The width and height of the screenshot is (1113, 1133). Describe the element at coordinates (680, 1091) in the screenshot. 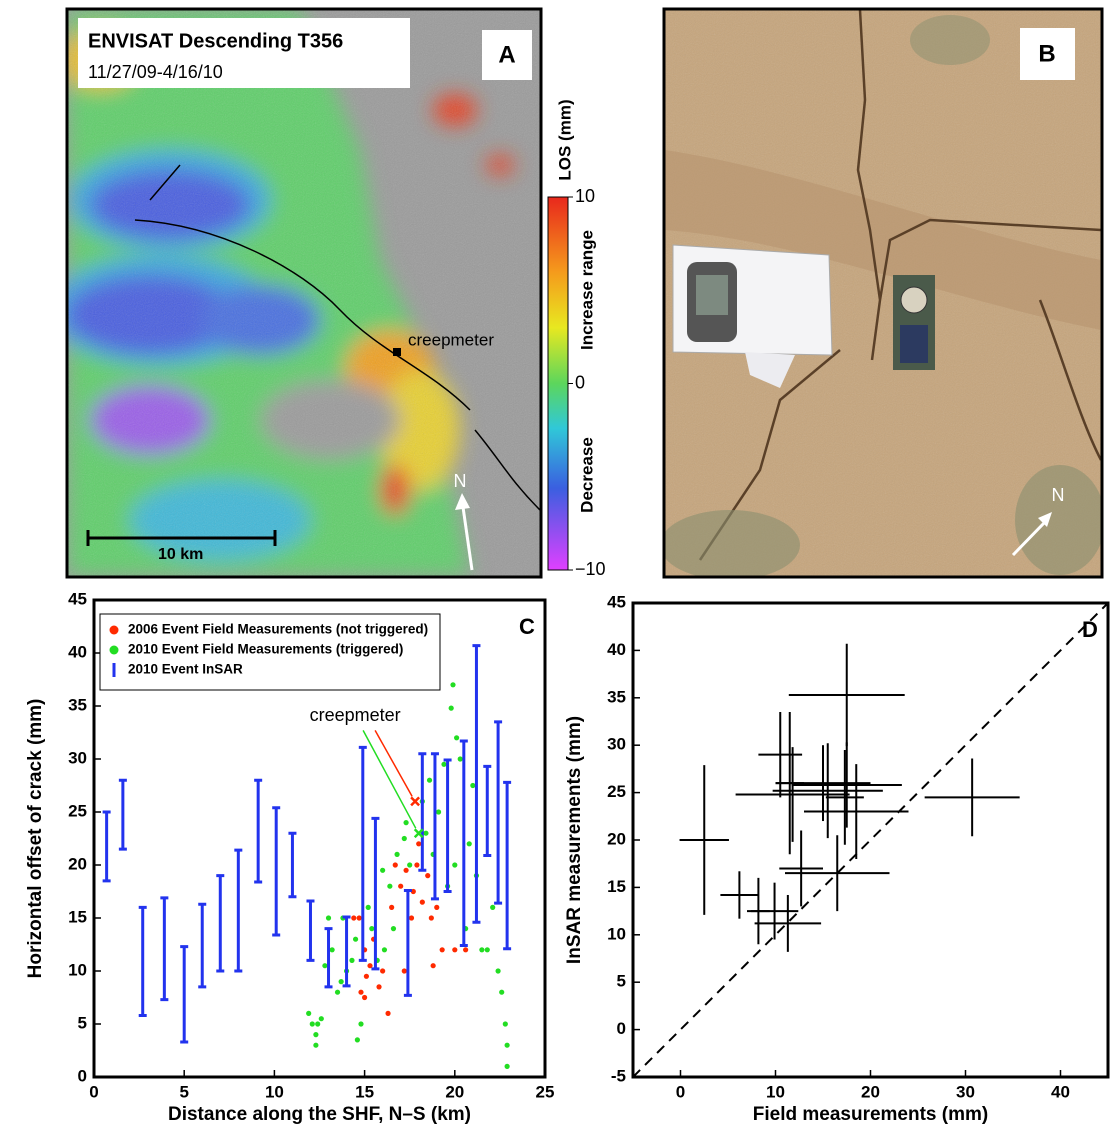

I see `x-tick-label: 0` at that location.